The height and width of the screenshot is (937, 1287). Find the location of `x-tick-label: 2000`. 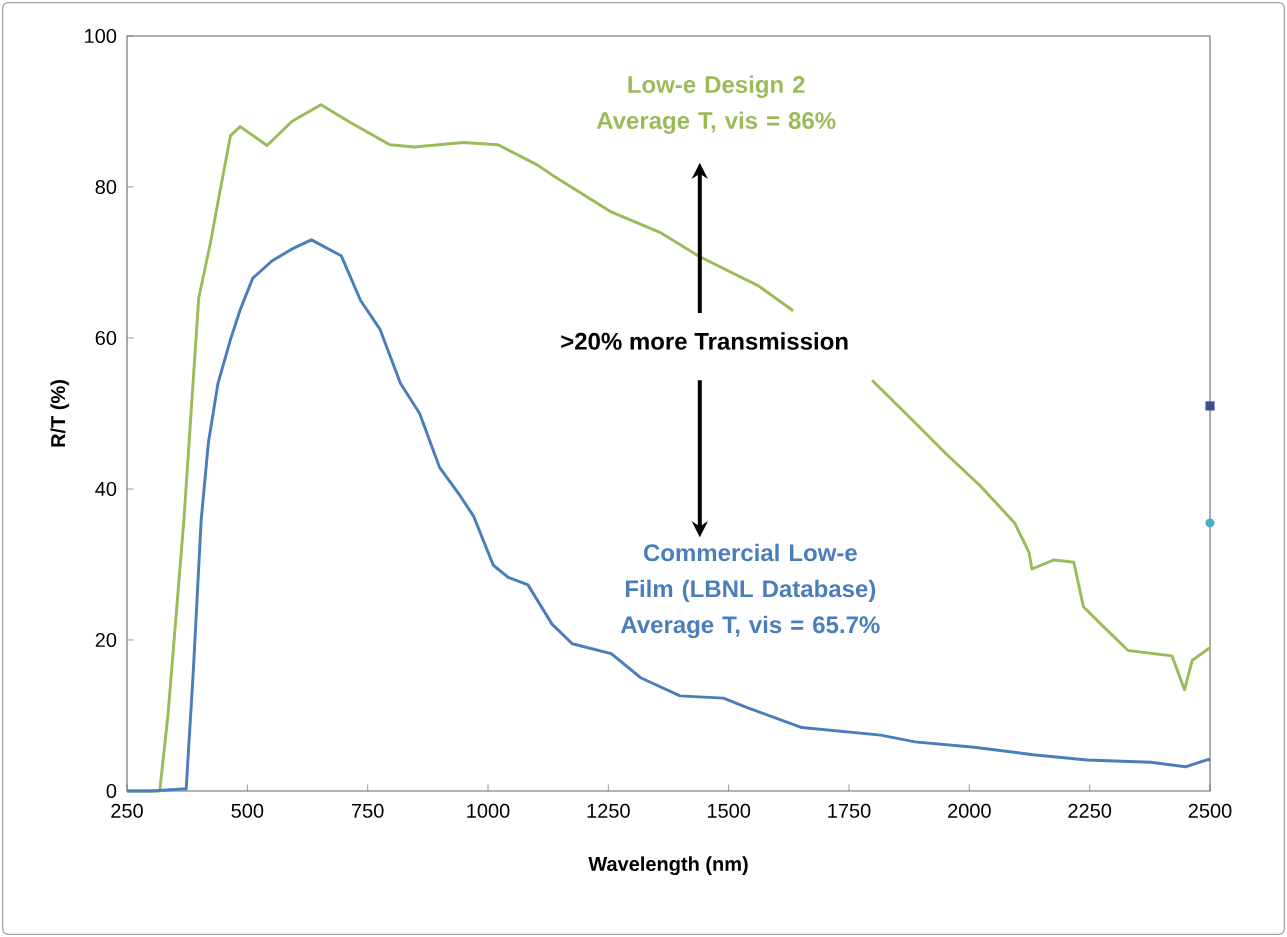

x-tick-label: 2000 is located at coordinates (969, 810).